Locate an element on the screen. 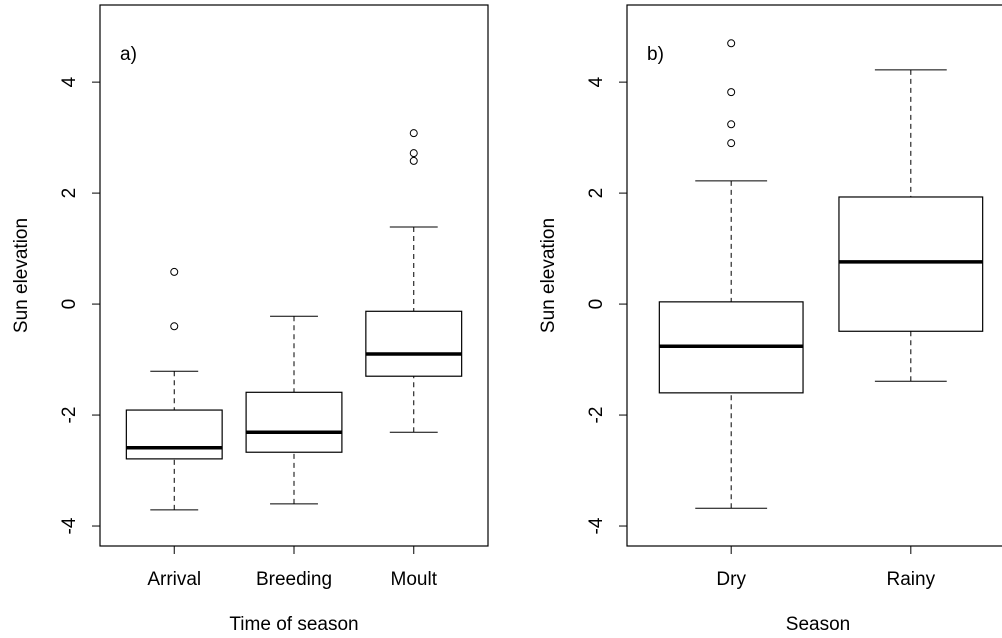 The image size is (1002, 638). x-tick-label: Moult is located at coordinates (414, 579).